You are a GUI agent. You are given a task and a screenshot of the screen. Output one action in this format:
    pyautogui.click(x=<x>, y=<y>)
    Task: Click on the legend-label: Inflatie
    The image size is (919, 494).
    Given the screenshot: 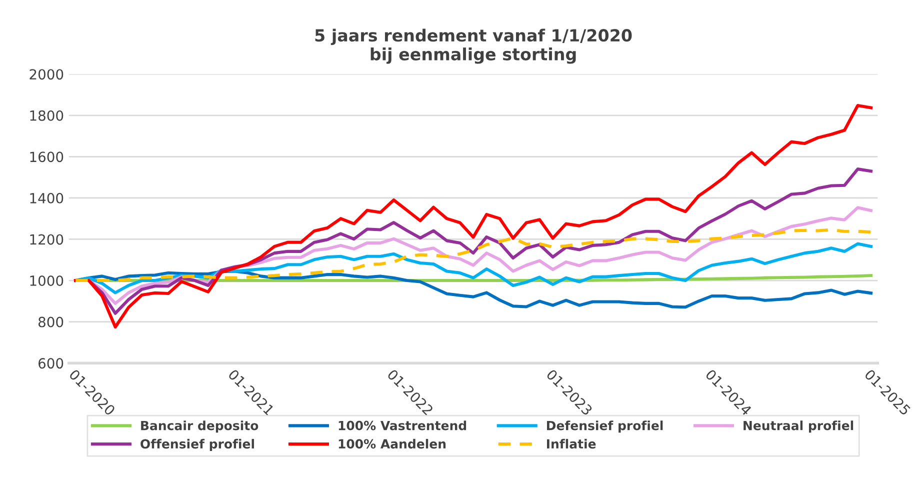 What is the action you would take?
    pyautogui.click(x=571, y=443)
    